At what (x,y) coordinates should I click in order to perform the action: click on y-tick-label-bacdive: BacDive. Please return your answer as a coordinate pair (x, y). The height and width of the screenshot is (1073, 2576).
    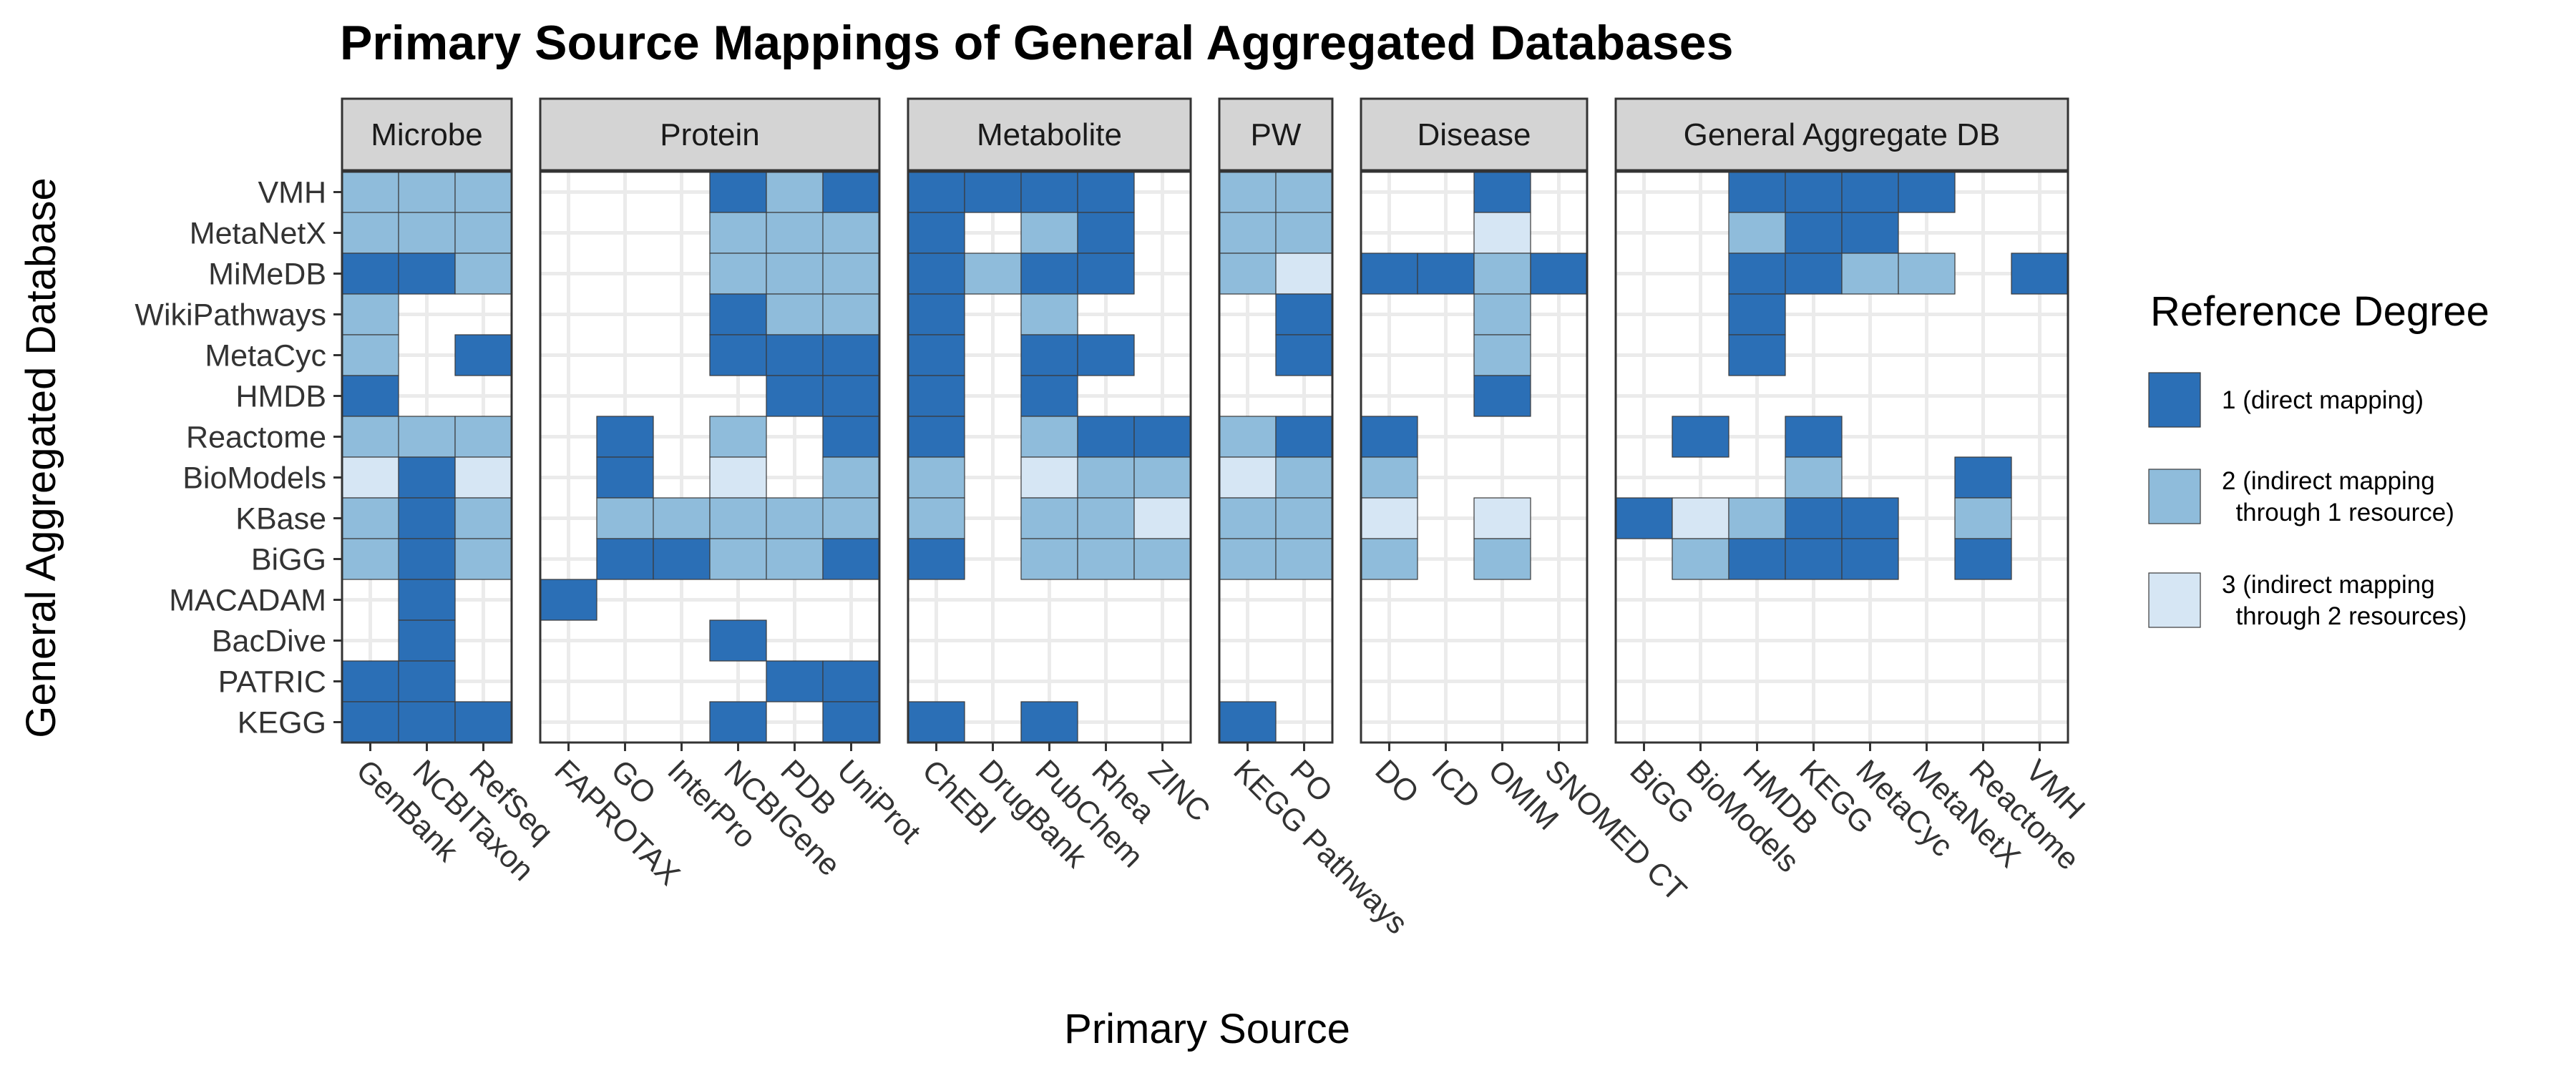
    Looking at the image, I should click on (269, 641).